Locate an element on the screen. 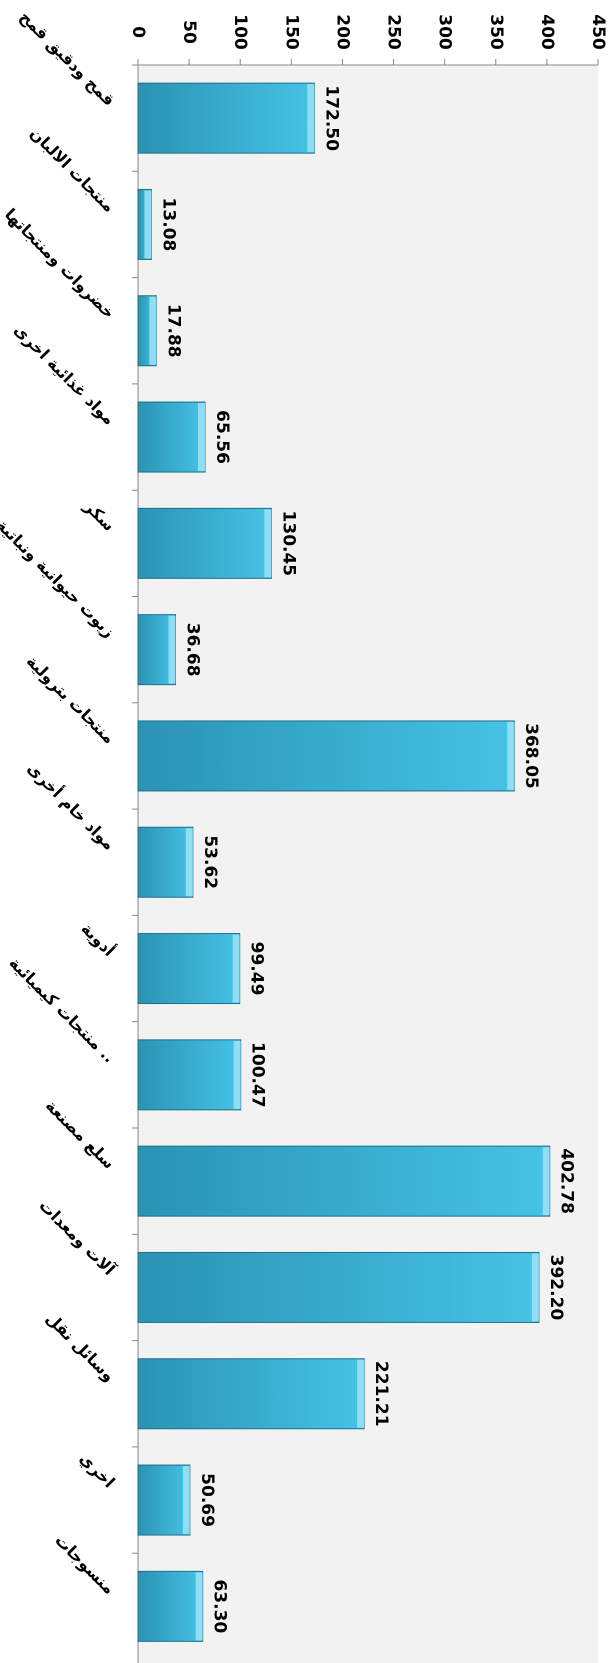 This screenshot has height=1663, width=613. category-label: منتجات بترولية is located at coordinates (71, 699).